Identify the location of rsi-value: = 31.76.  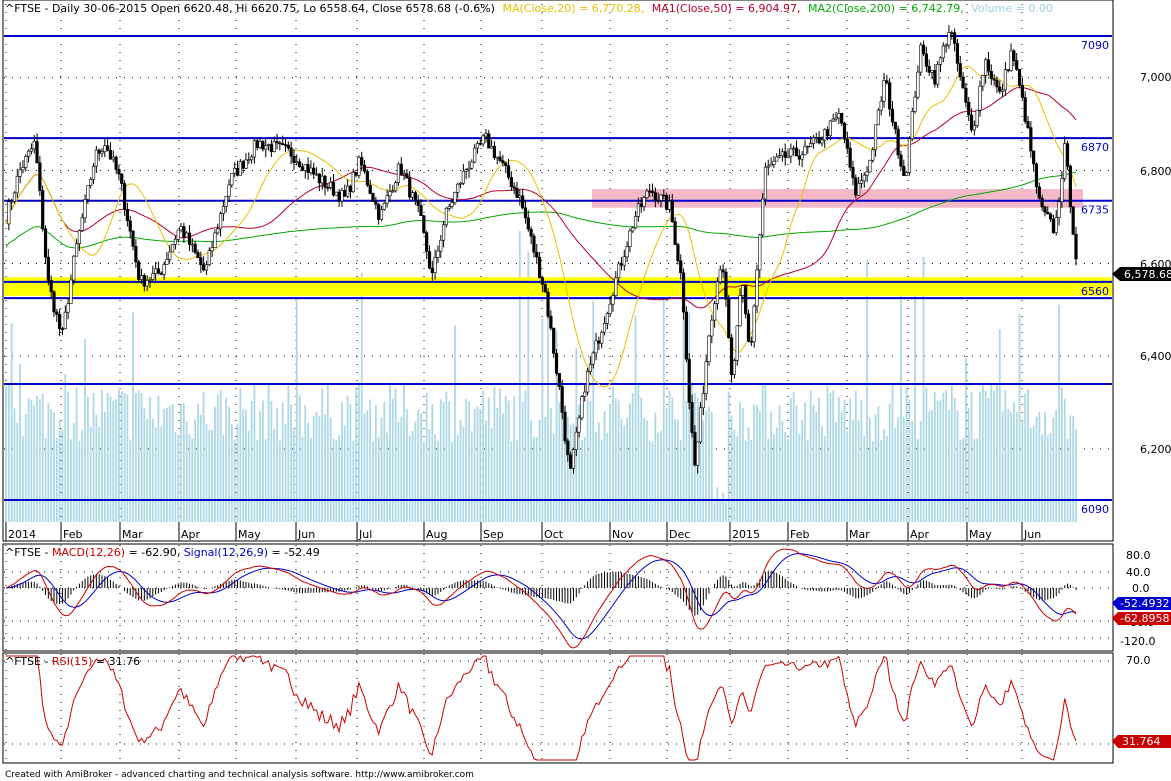
(118, 661).